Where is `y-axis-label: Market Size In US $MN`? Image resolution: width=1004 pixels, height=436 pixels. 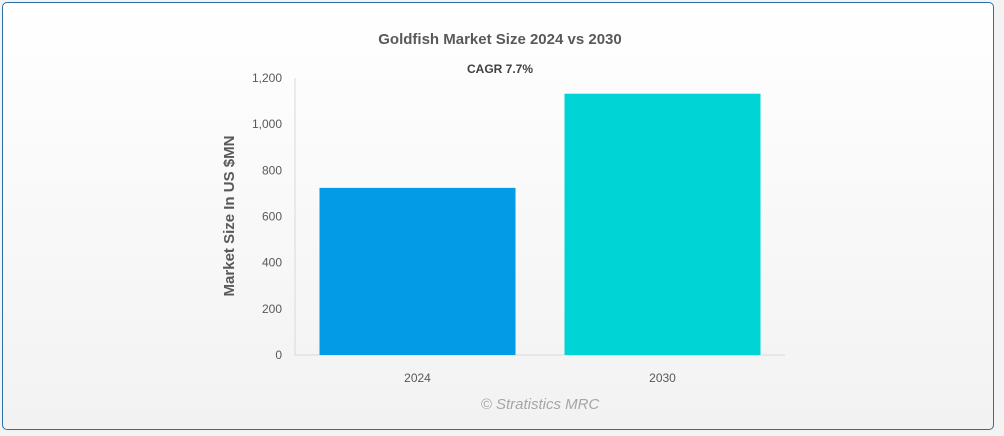 y-axis-label: Market Size In US $MN is located at coordinates (229, 216).